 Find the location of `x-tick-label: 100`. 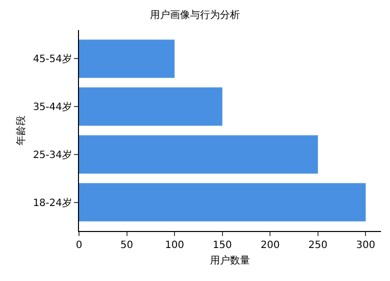

x-tick-label: 100 is located at coordinates (174, 245).